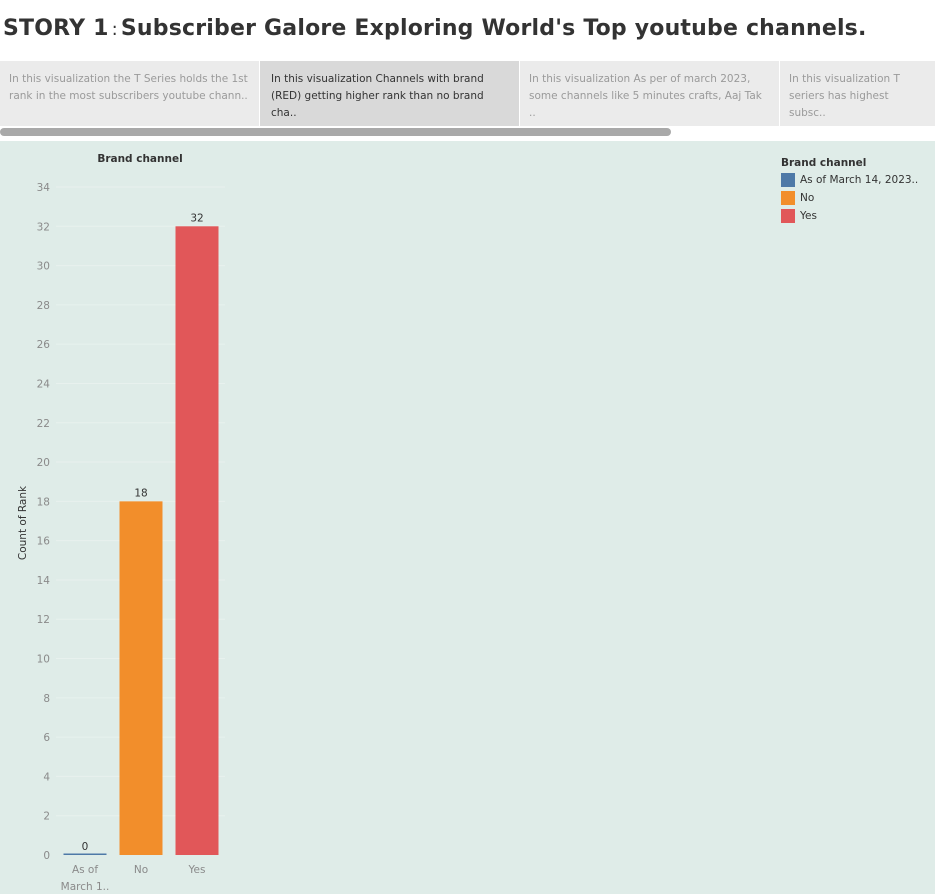  Describe the element at coordinates (43, 463) in the screenshot. I see `y-tick-label: 20` at that location.